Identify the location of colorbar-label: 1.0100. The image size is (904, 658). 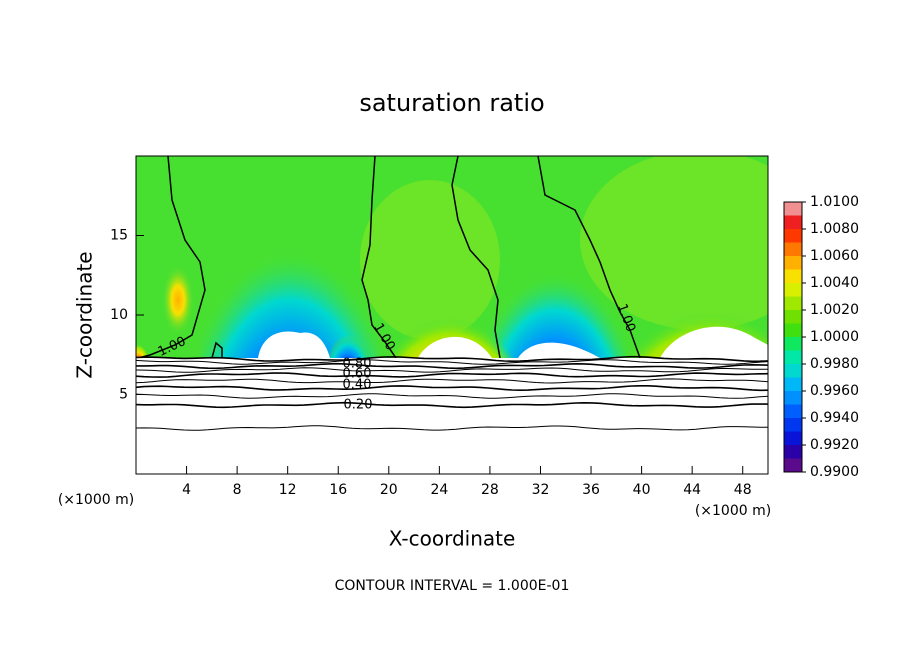
(834, 202).